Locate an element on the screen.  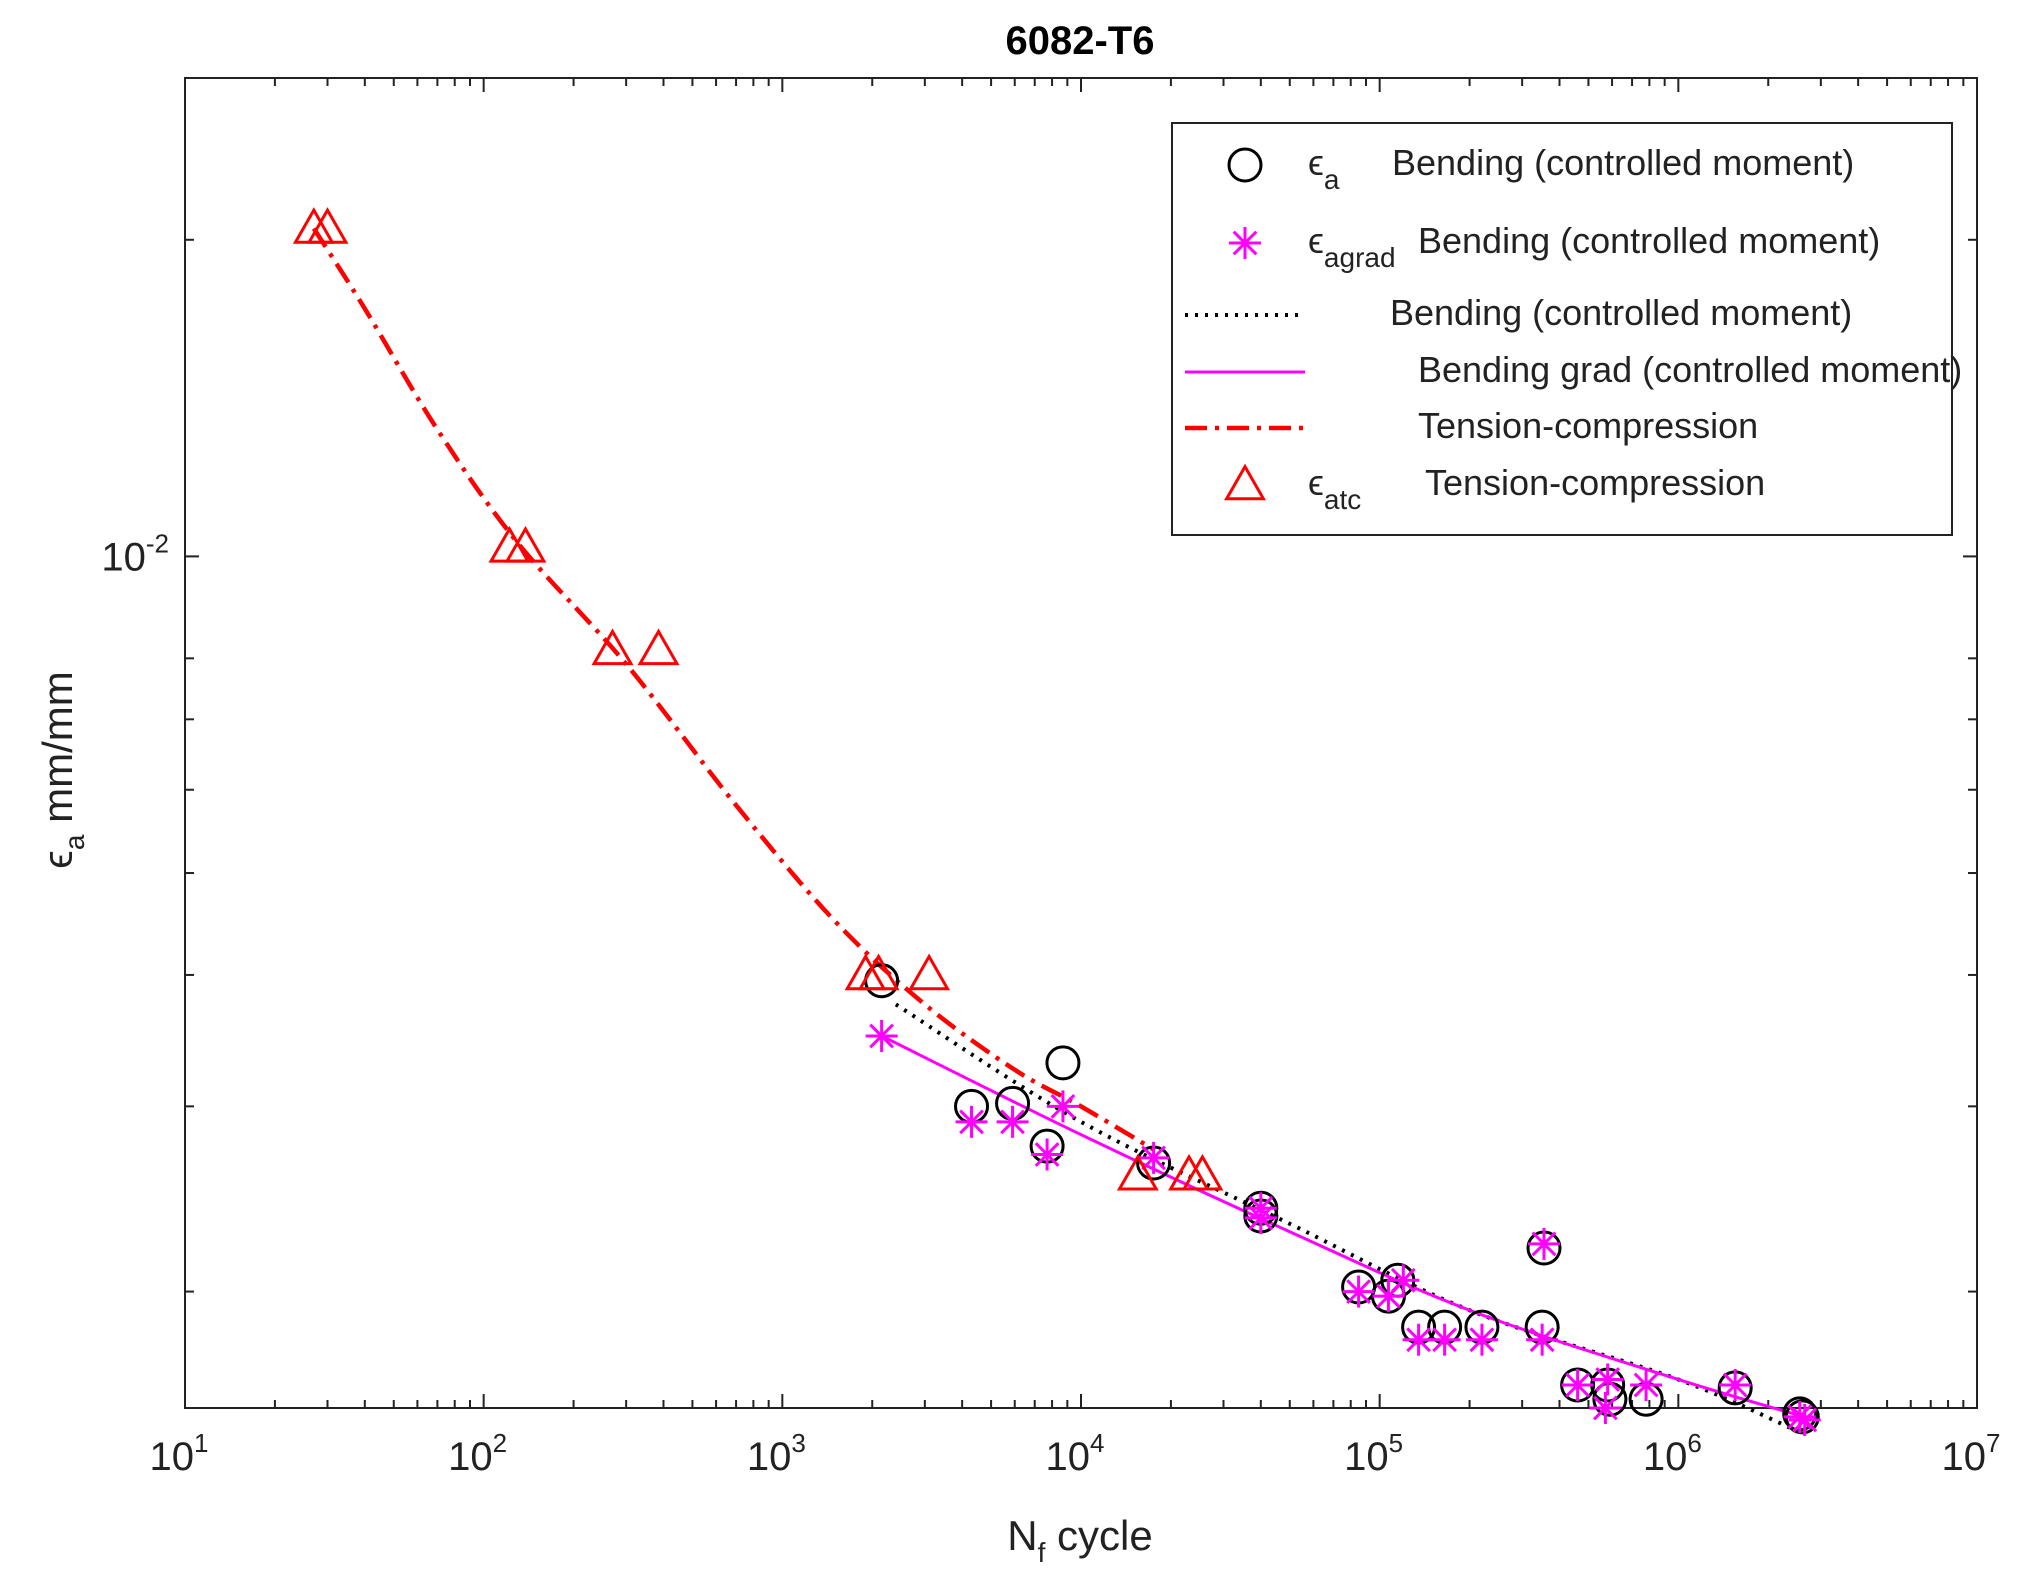
y-axis-title: ϵa mm/mm is located at coordinates (62, 769).